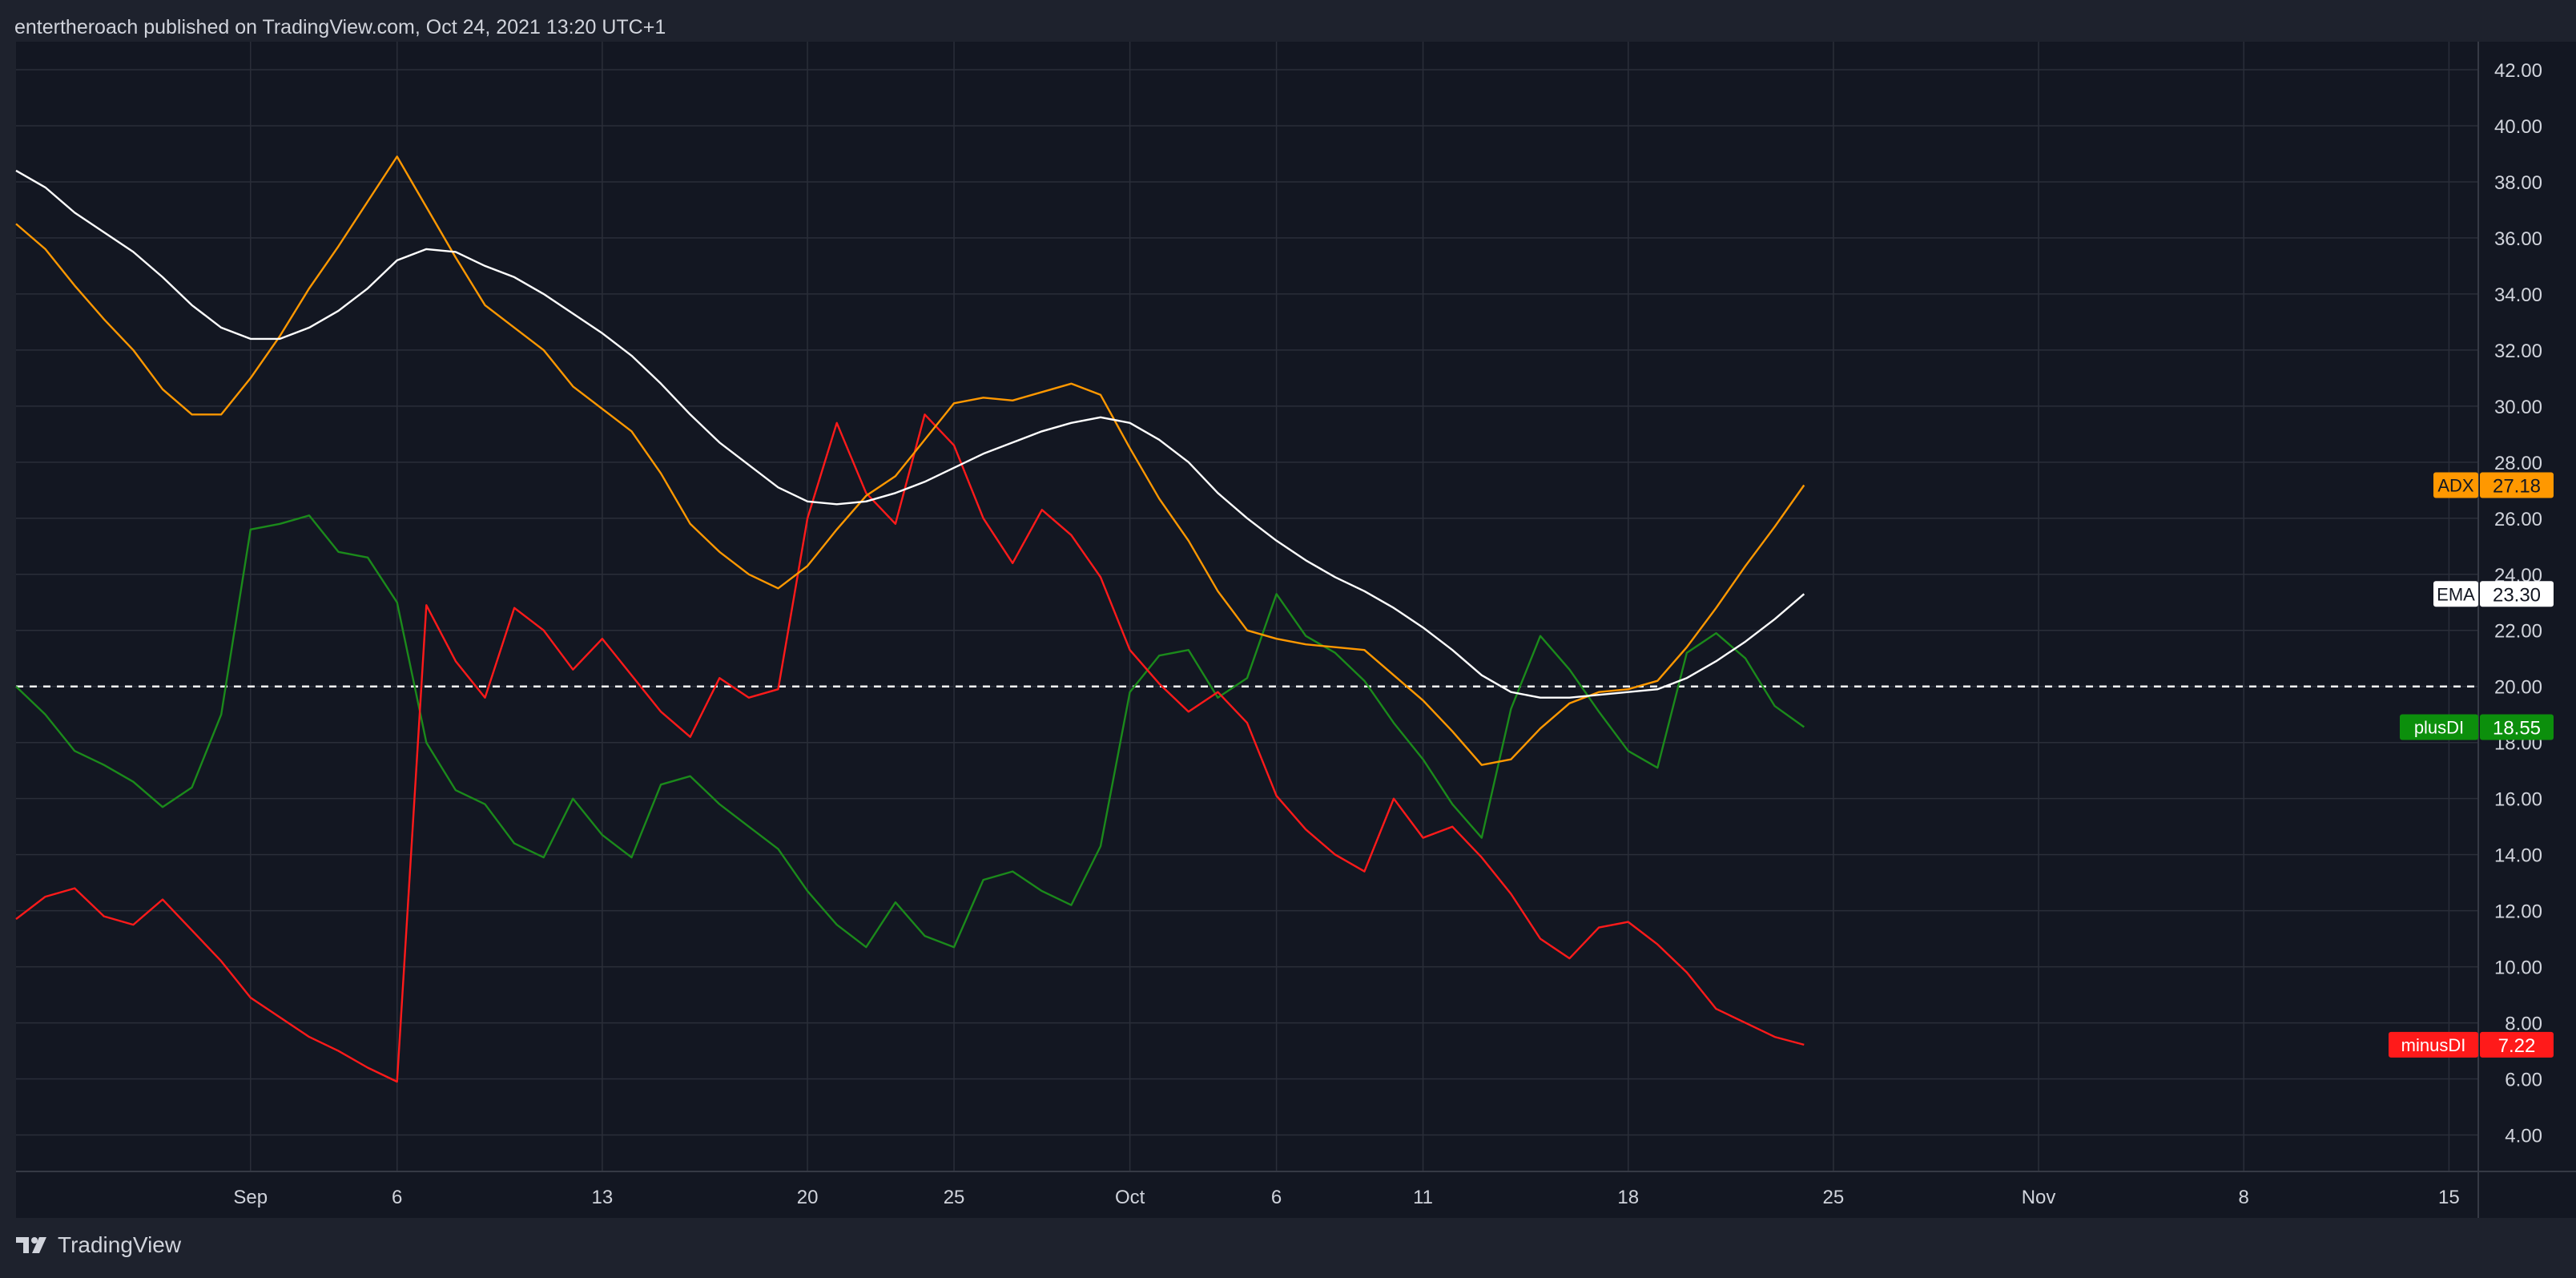 The image size is (2576, 1278). What do you see at coordinates (2518, 351) in the screenshot?
I see `y-tick-label: 32.00` at bounding box center [2518, 351].